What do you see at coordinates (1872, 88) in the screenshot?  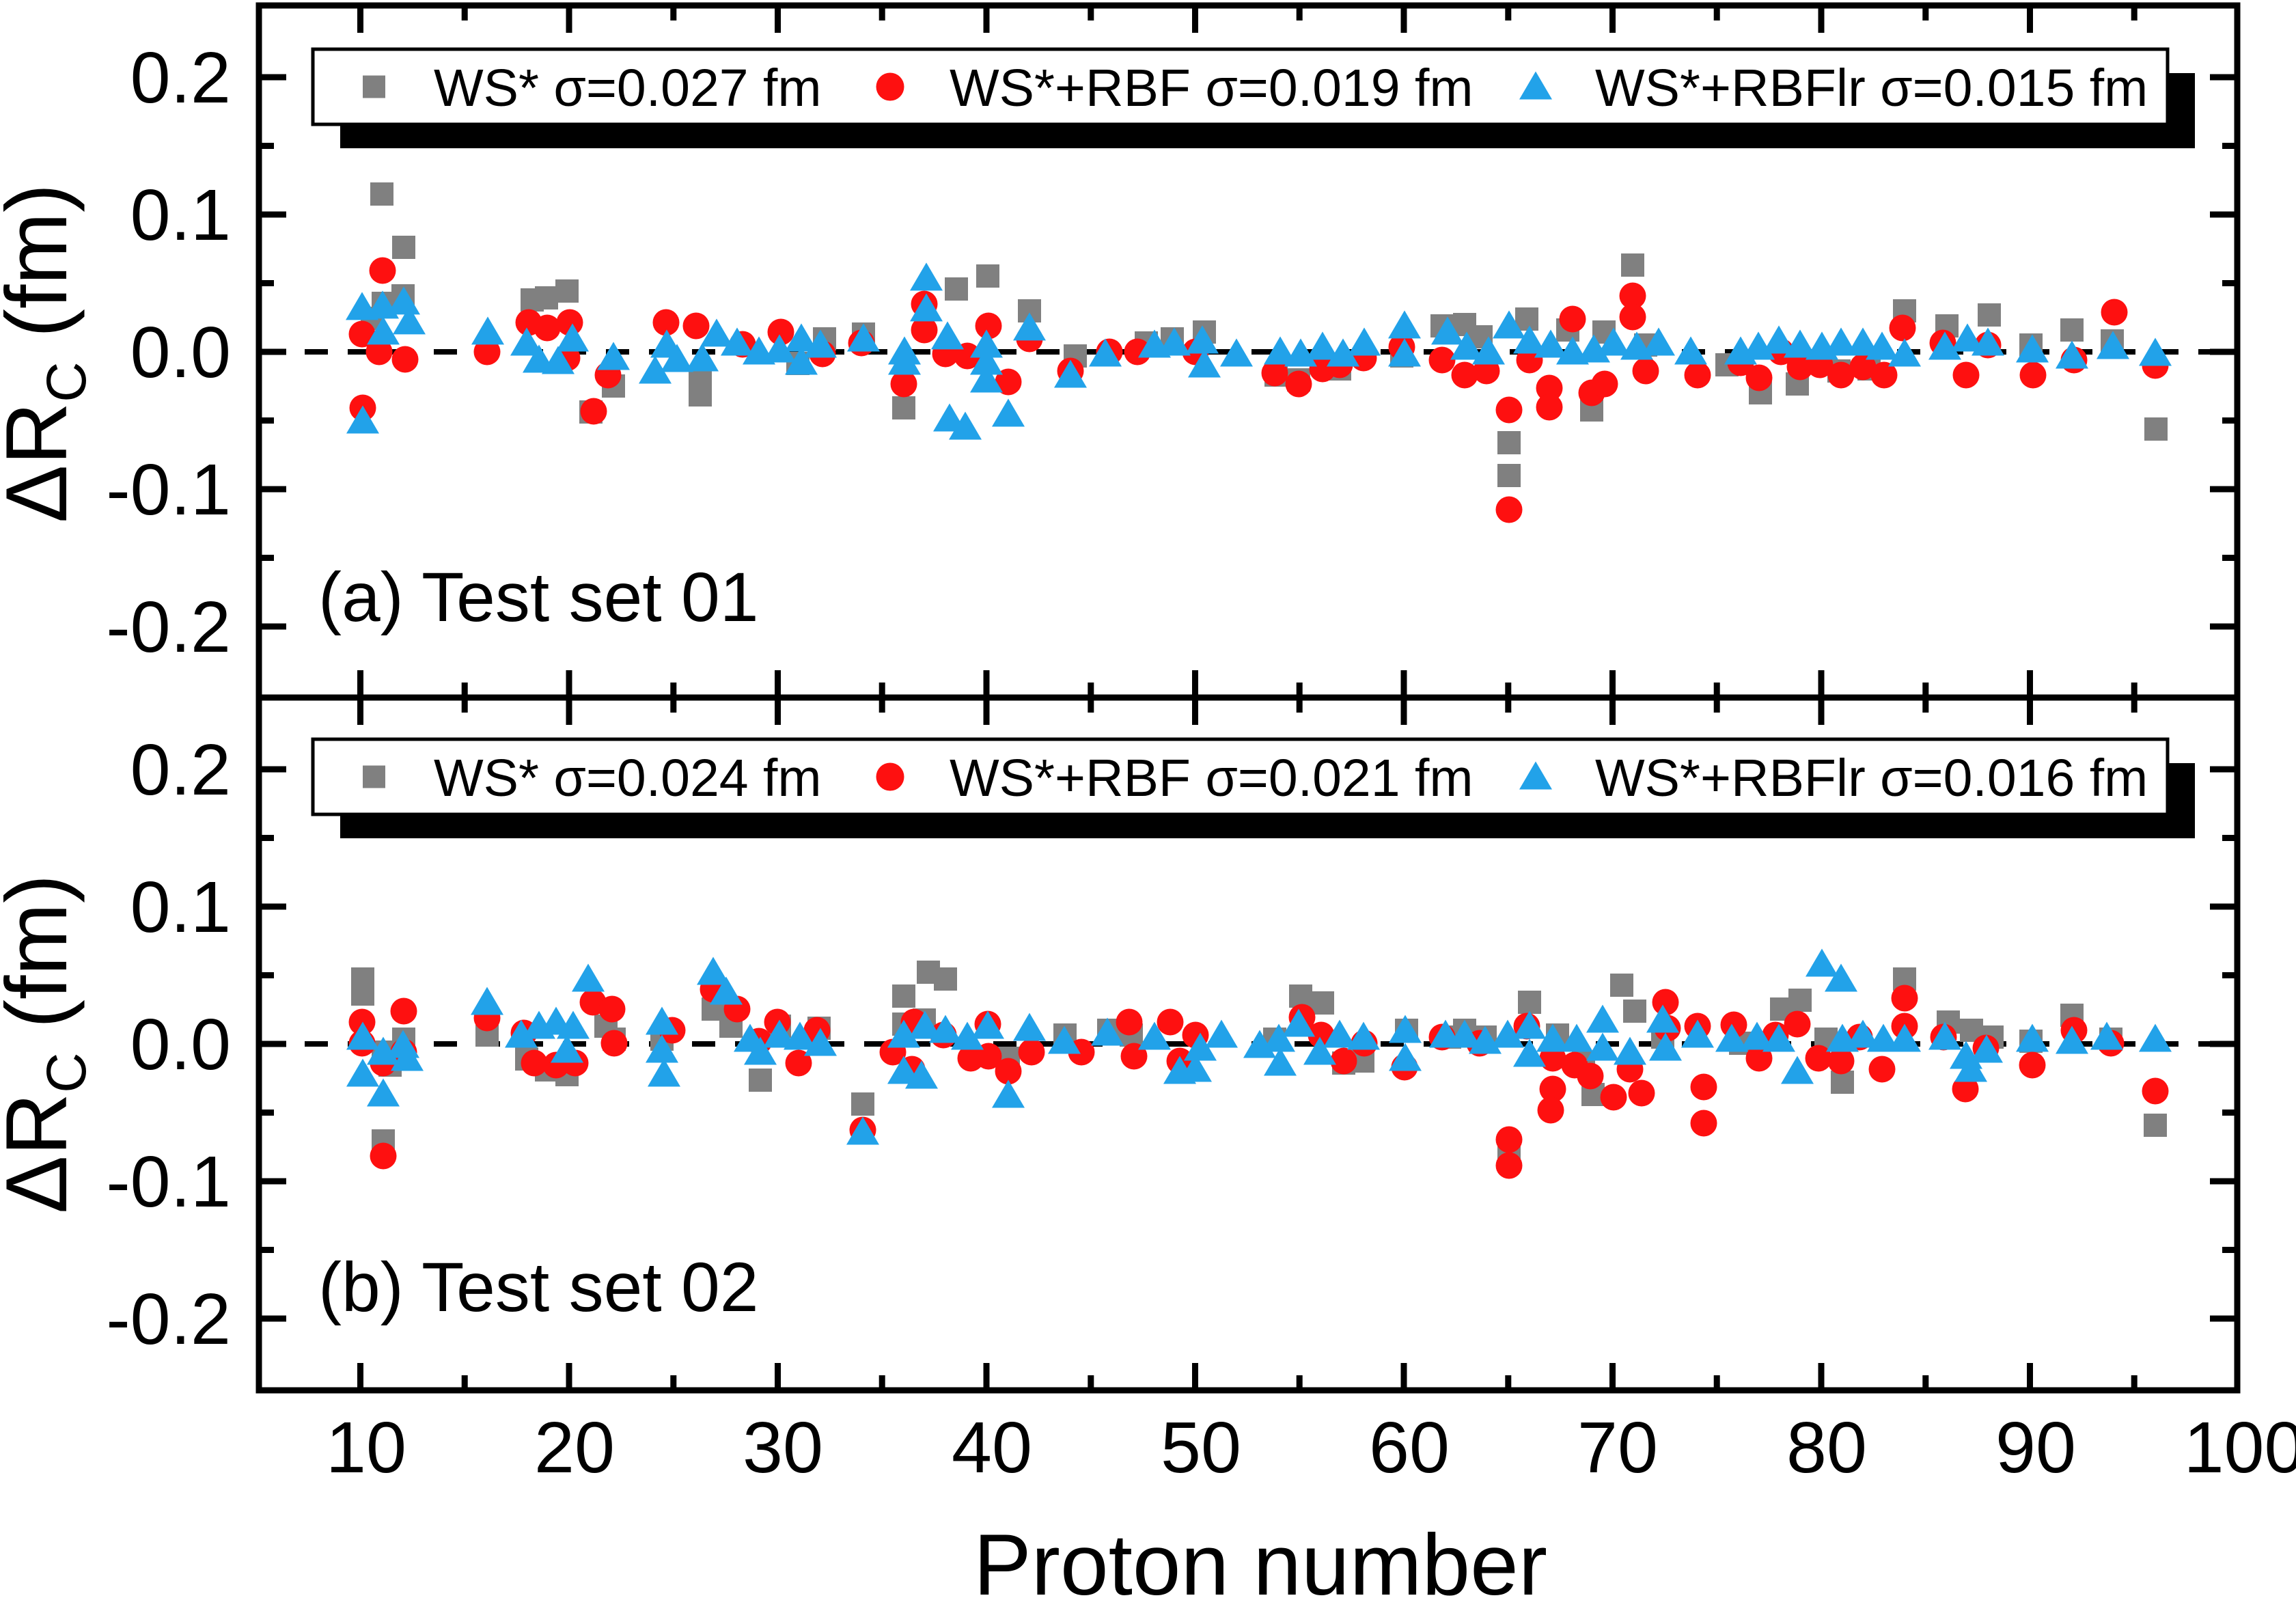 I see `svg-text: WS*+RBFlr σ=0.015 fm` at bounding box center [1872, 88].